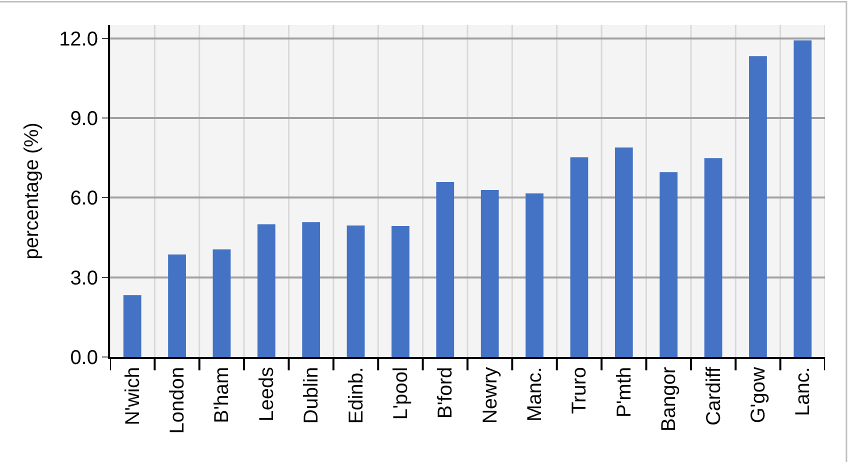 Image resolution: width=850 pixels, height=462 pixels. I want to click on x-tick-label: P'mth, so click(624, 392).